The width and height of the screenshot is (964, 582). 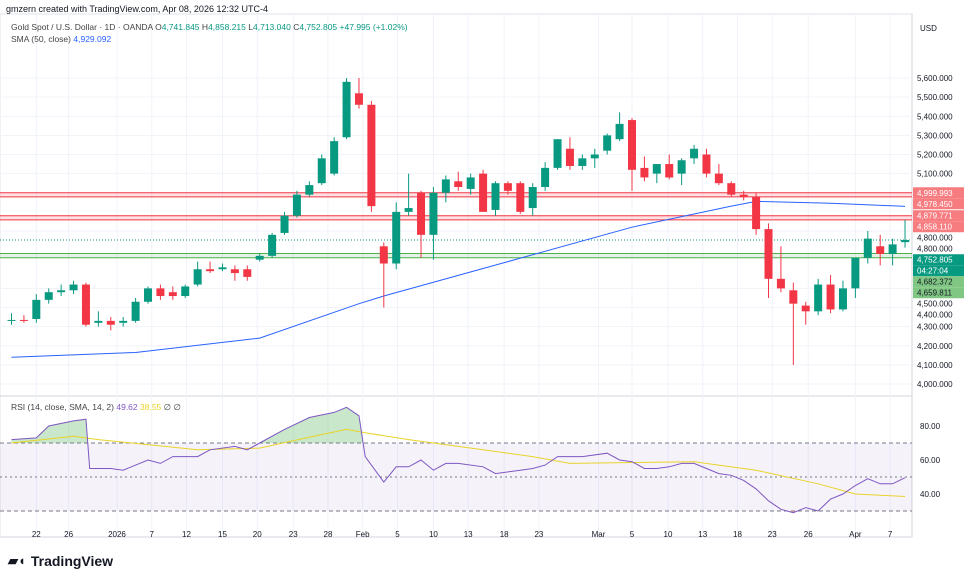 I want to click on time-tick: 22, so click(x=36, y=534).